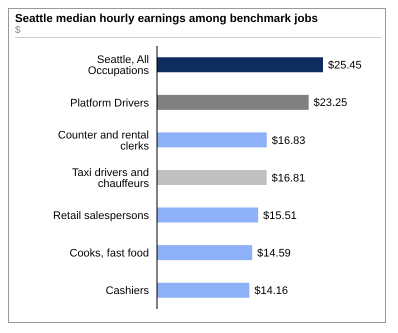 The width and height of the screenshot is (398, 333). Describe the element at coordinates (280, 216) in the screenshot. I see `data-label: $15.51` at that location.